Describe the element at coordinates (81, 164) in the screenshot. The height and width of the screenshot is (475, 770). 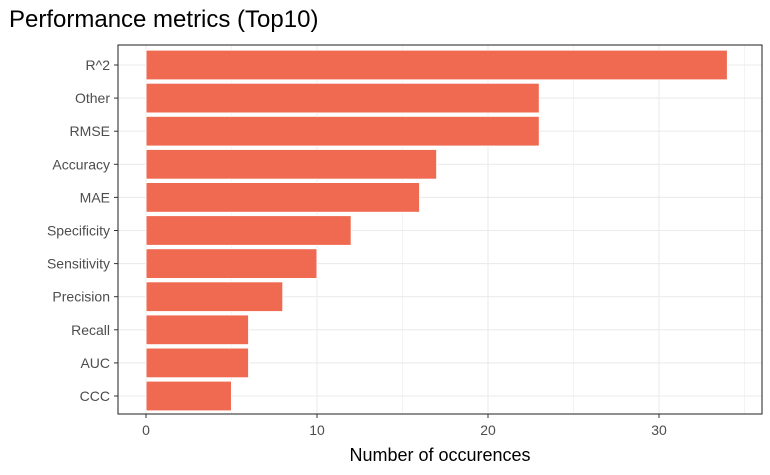
I see `y-tick-label: Accuracy` at that location.